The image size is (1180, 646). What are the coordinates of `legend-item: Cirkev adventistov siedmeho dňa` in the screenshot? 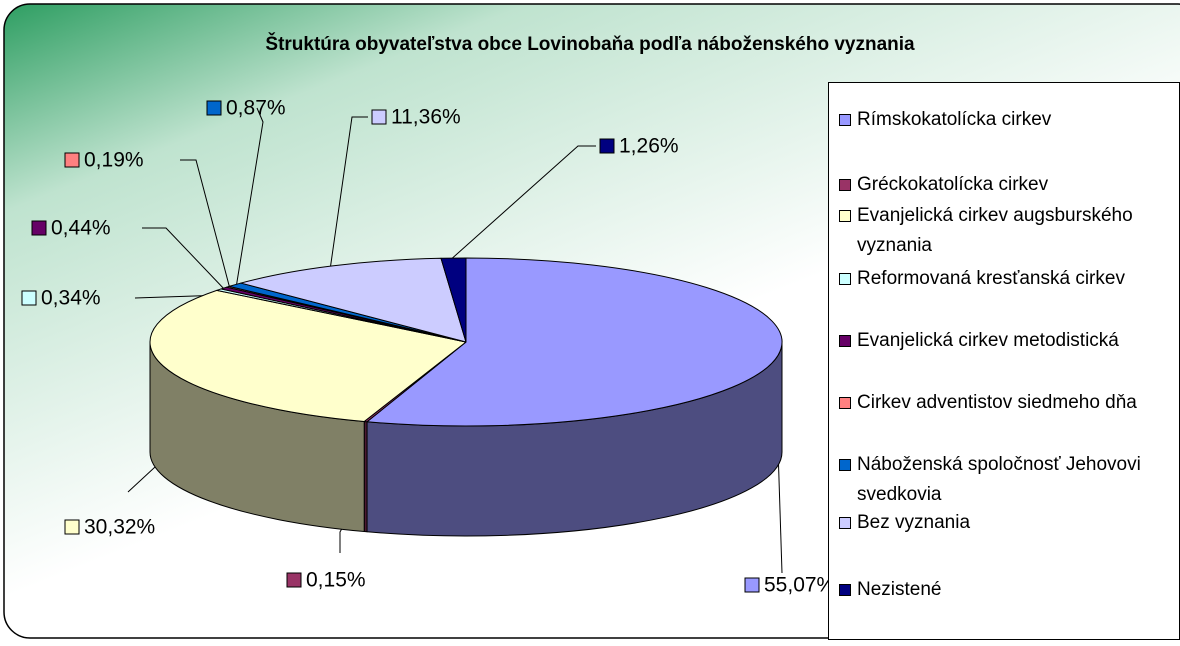 It's located at (1006, 403).